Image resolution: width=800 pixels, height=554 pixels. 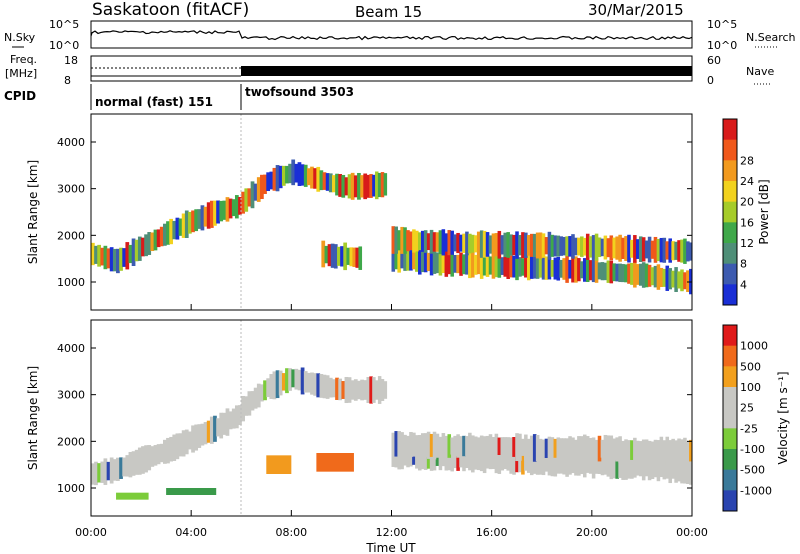 I want to click on power-colorbar-tick: 8, so click(x=743, y=264).